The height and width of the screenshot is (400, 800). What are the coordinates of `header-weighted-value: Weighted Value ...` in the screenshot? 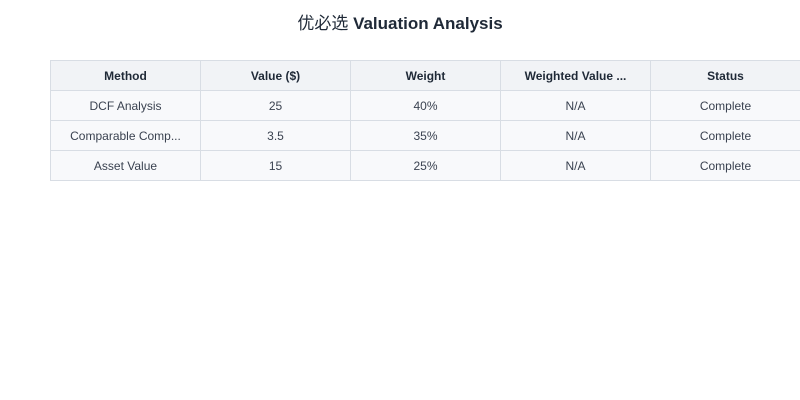 It's located at (575, 75).